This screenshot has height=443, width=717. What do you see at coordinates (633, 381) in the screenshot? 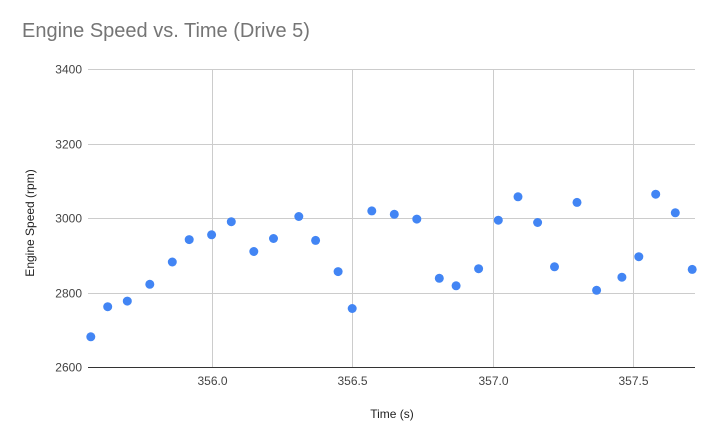
I see `x-tick-label: 357.5` at bounding box center [633, 381].